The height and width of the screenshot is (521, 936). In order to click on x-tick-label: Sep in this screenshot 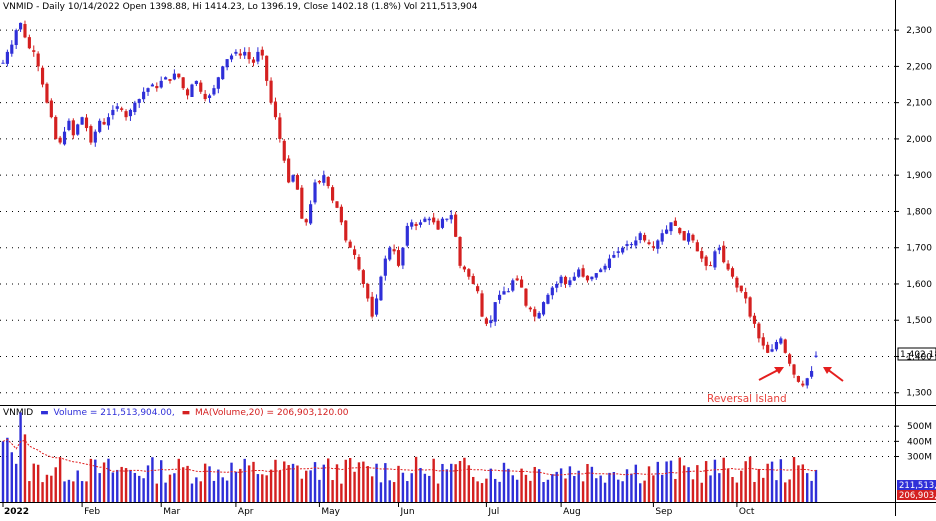, I will do `click(663, 511)`.